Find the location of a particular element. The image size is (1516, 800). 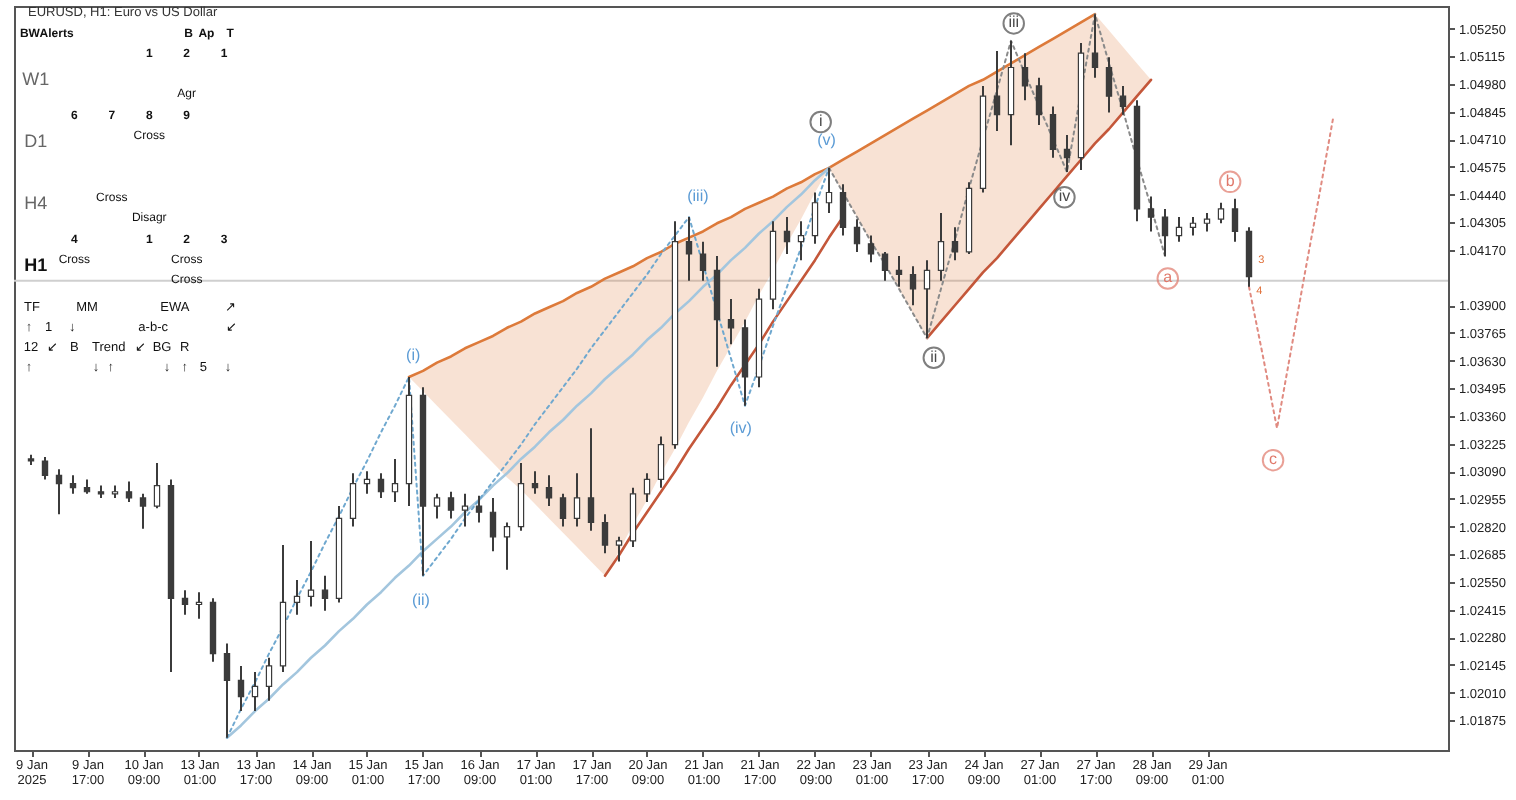

annotation: iii is located at coordinates (1014, 22).